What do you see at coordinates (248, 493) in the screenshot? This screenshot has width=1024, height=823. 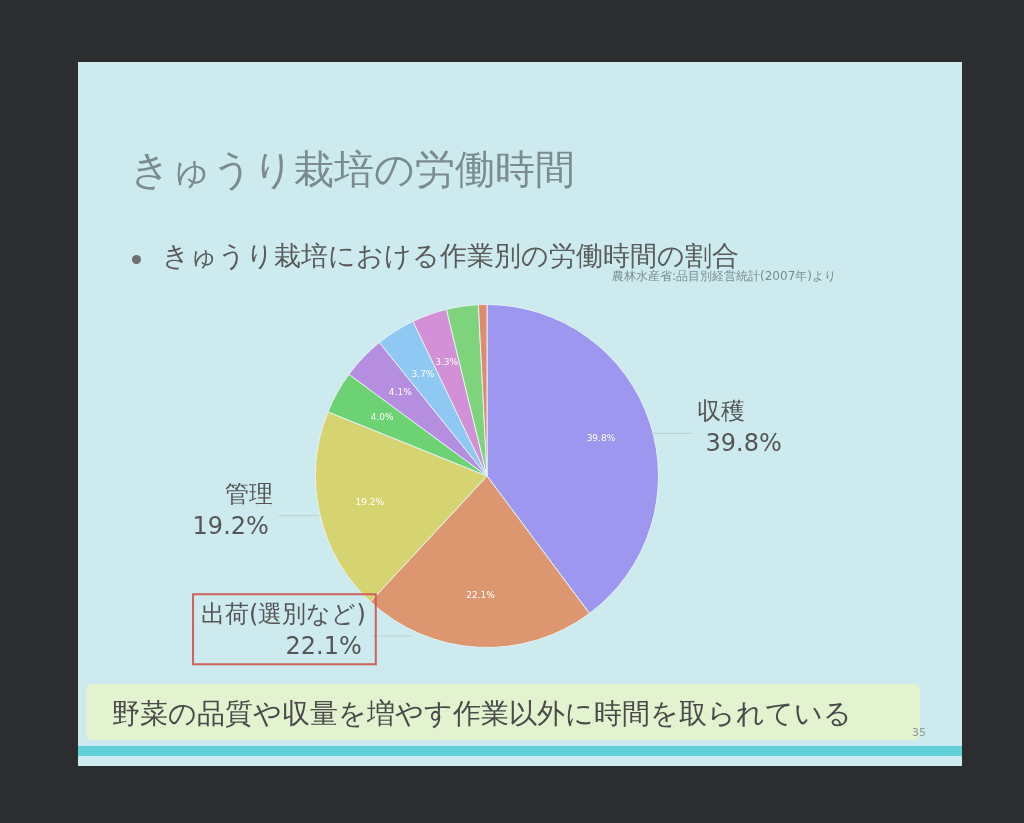 I see `slice-label: 管理` at bounding box center [248, 493].